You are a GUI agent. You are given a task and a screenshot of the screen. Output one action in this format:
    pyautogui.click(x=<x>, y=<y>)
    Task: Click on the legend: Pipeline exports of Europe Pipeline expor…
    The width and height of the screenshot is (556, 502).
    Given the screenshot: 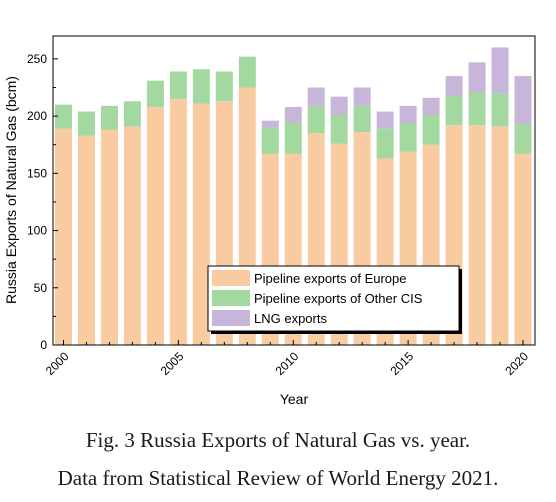 What is the action you would take?
    pyautogui.click(x=334, y=299)
    